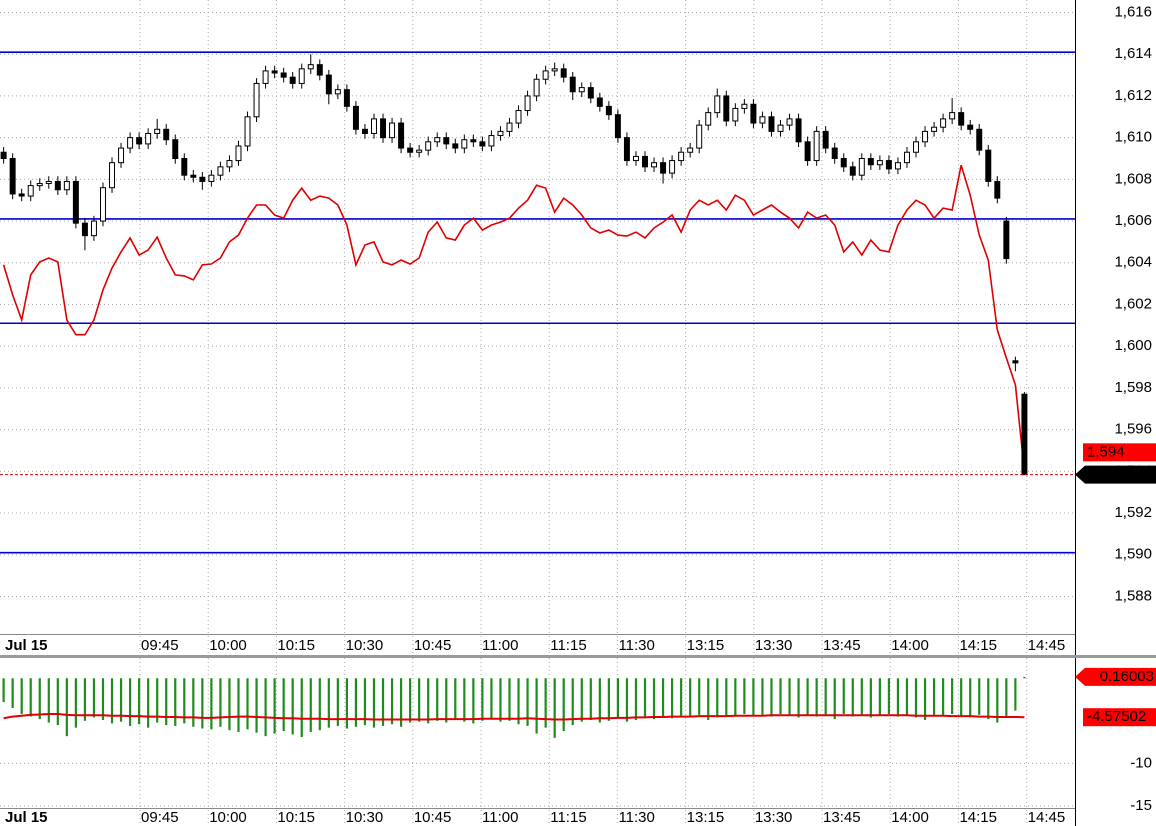  I want to click on y-tick-label: 1,590, so click(1133, 554).